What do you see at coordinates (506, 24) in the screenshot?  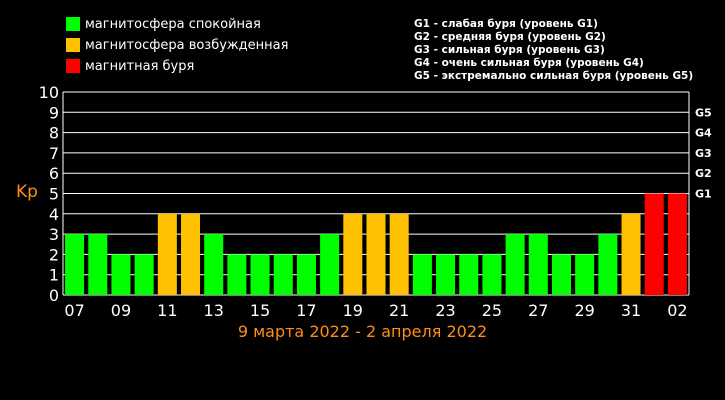 I see `storm-level-entry: G1 - слабая буря (уровень G1)` at bounding box center [506, 24].